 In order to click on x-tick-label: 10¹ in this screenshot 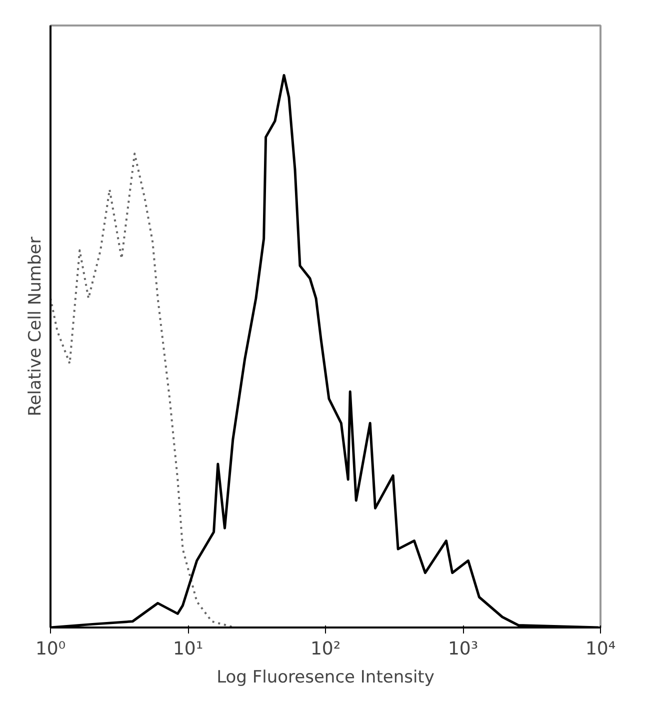, I will do `click(188, 649)`.